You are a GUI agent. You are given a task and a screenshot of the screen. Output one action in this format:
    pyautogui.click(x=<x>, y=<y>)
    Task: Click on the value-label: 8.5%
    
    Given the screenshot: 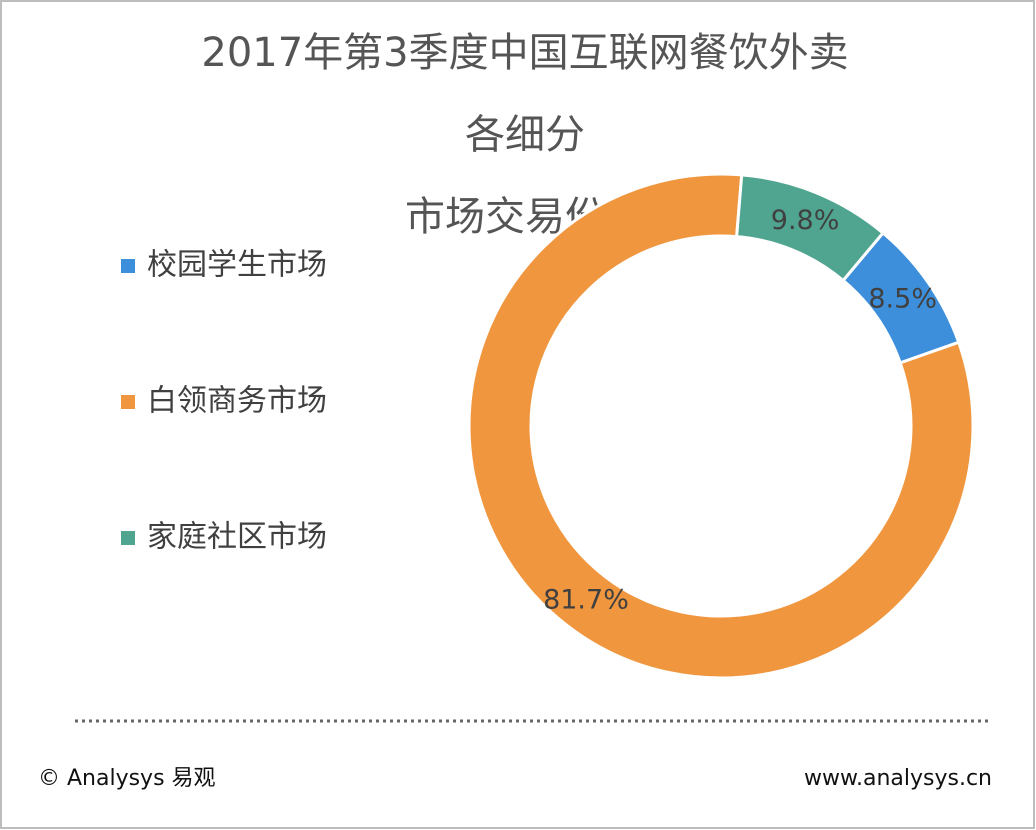 What is the action you would take?
    pyautogui.click(x=902, y=299)
    